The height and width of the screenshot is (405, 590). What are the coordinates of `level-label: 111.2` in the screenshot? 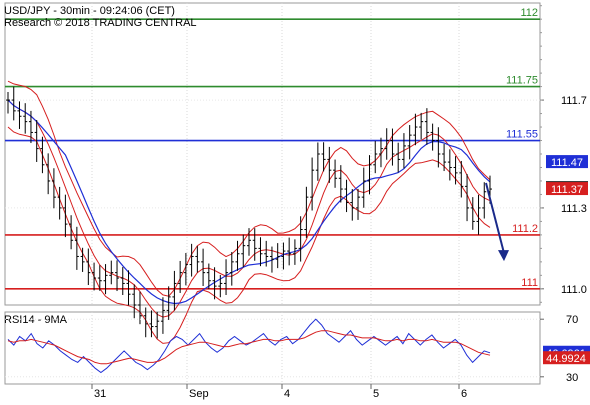 It's located at (525, 229).